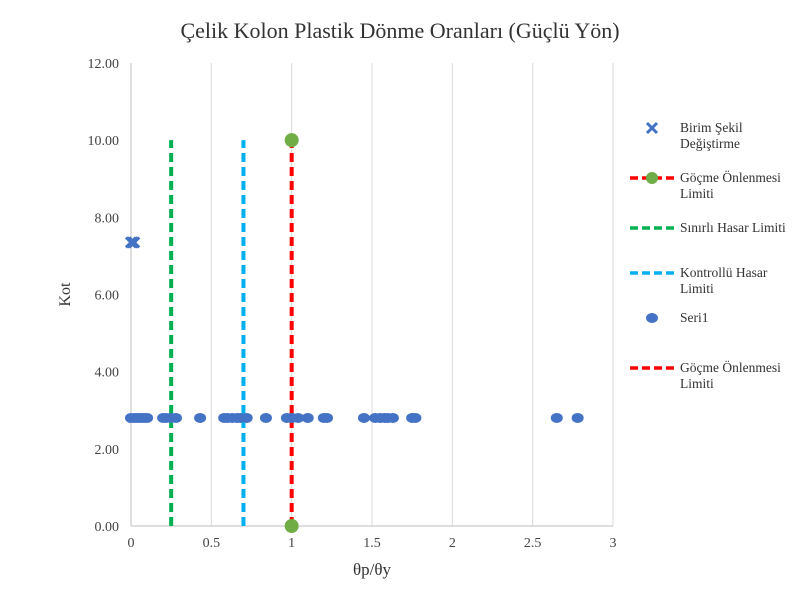 Image resolution: width=800 pixels, height=600 pixels. Describe the element at coordinates (533, 543) in the screenshot. I see `x-tick-label: 2.5` at that location.